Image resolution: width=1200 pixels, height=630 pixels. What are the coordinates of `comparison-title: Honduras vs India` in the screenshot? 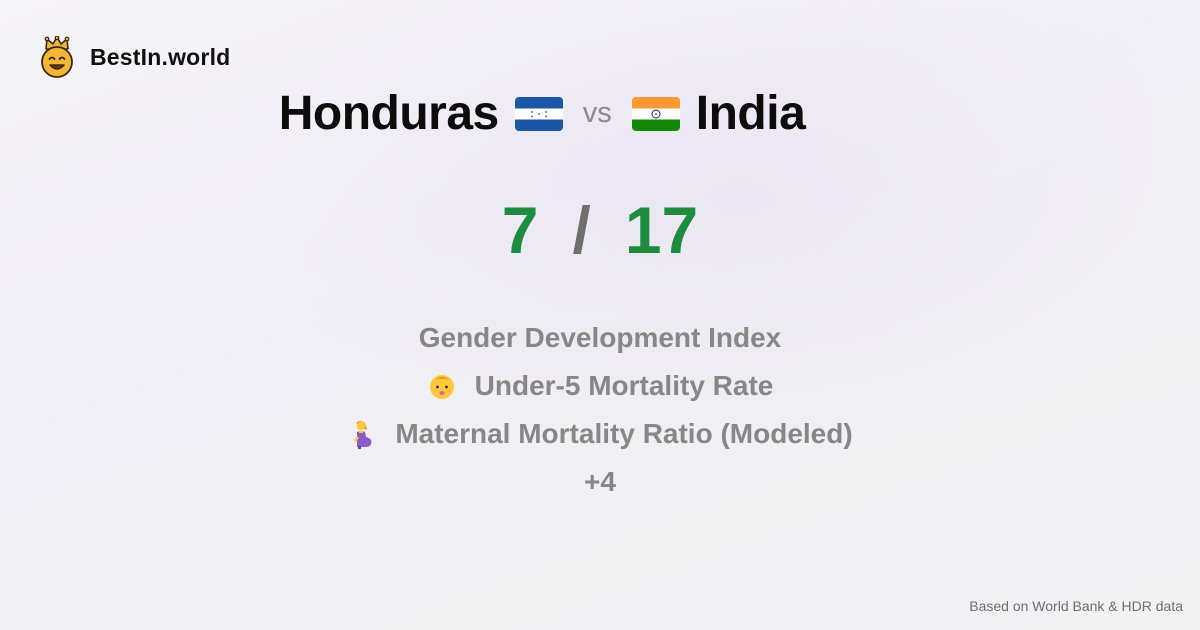 It's located at (542, 113).